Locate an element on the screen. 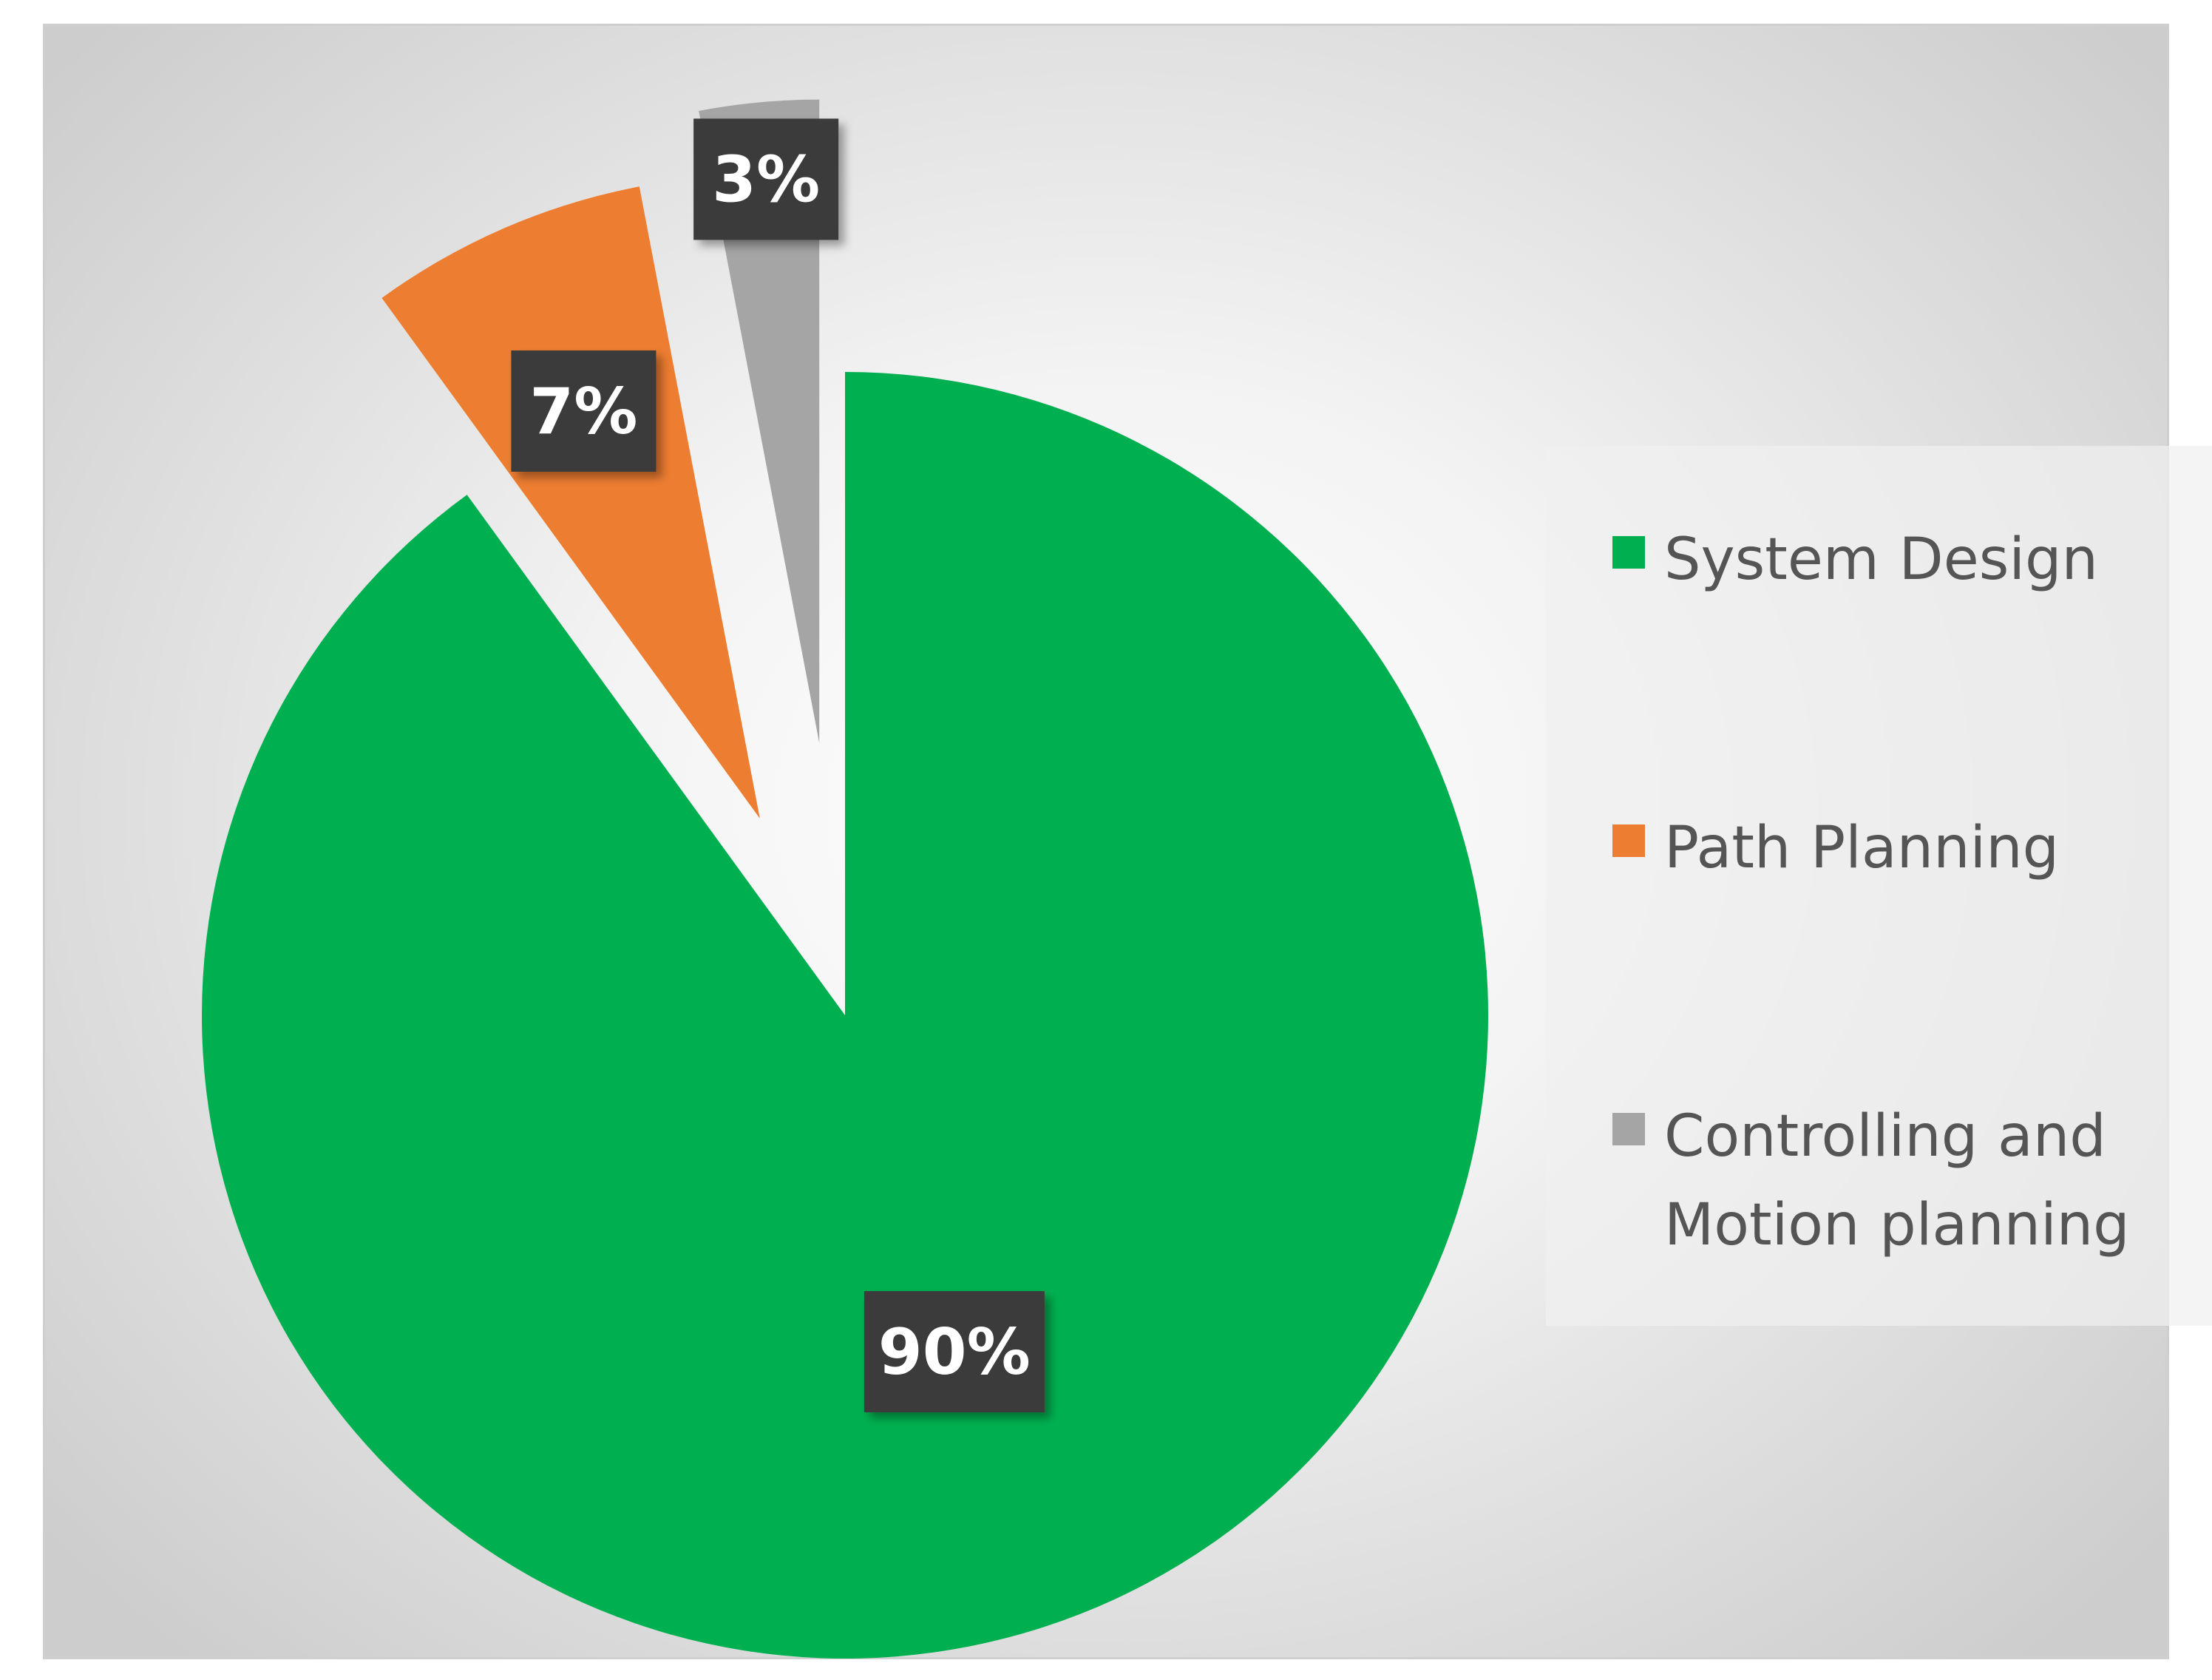 The height and width of the screenshot is (1680, 2212). legend-label-controlling-and-motion-planning: Controlling and Motion planning is located at coordinates (1897, 1181).